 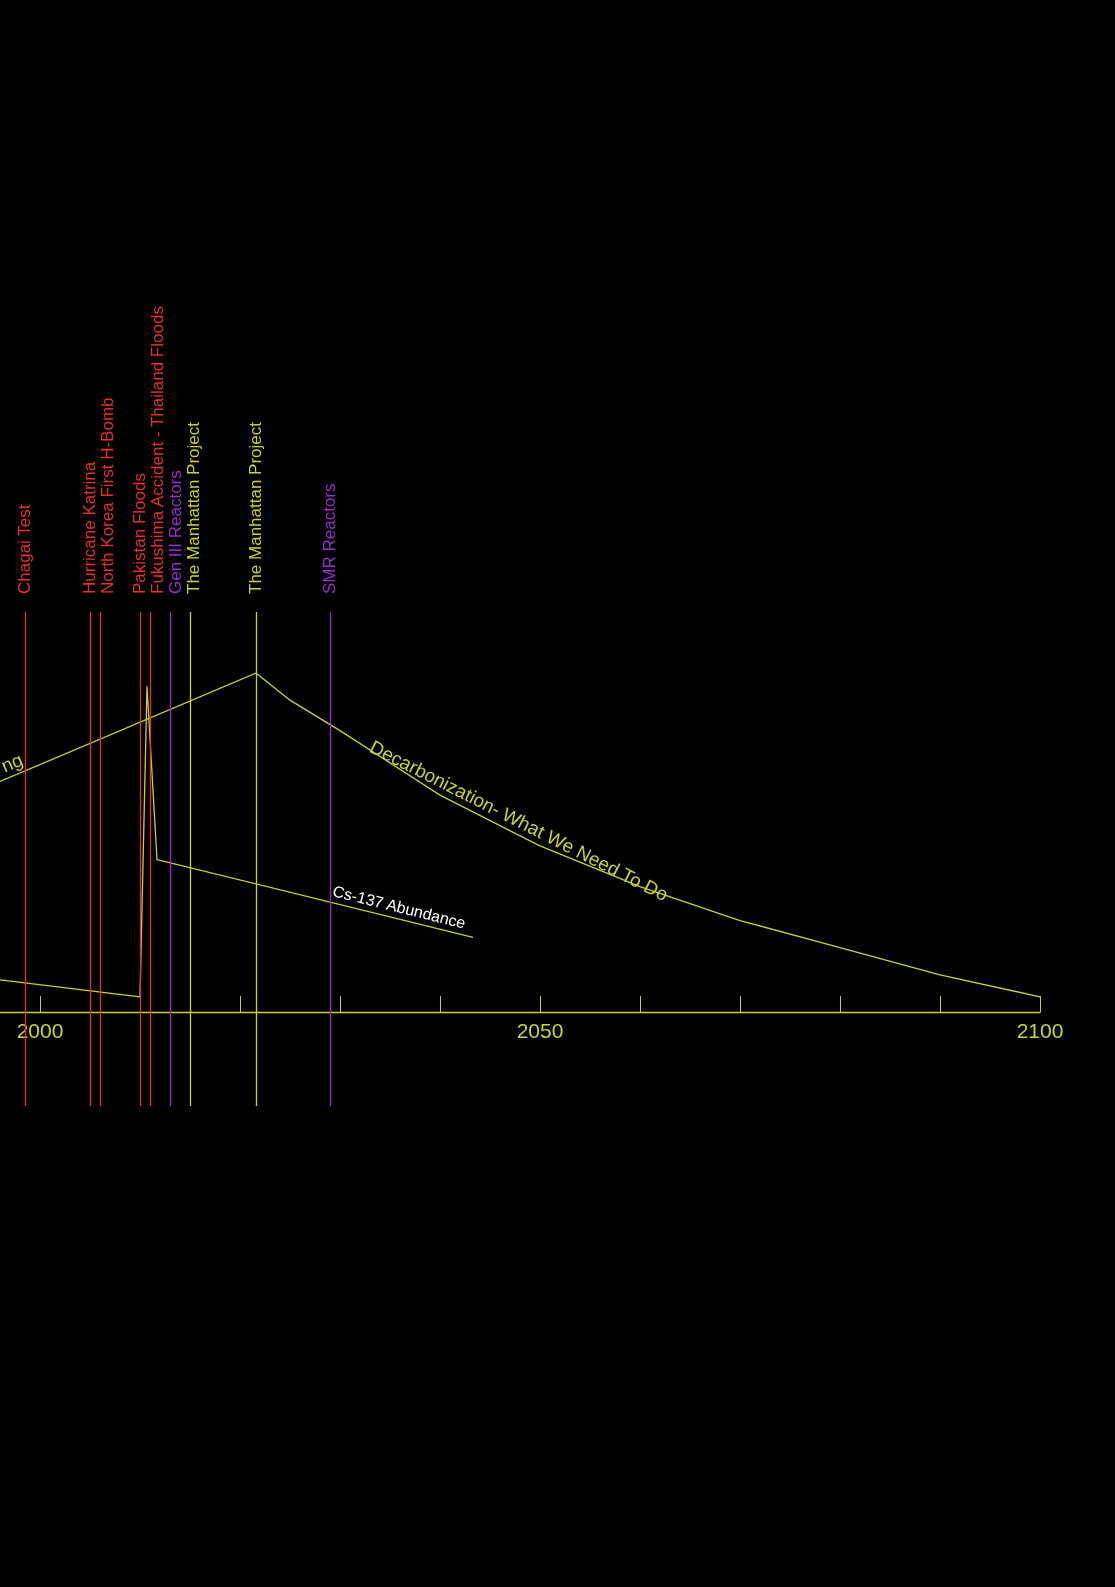 I want to click on x-tick-label: 2050, so click(x=540, y=1031).